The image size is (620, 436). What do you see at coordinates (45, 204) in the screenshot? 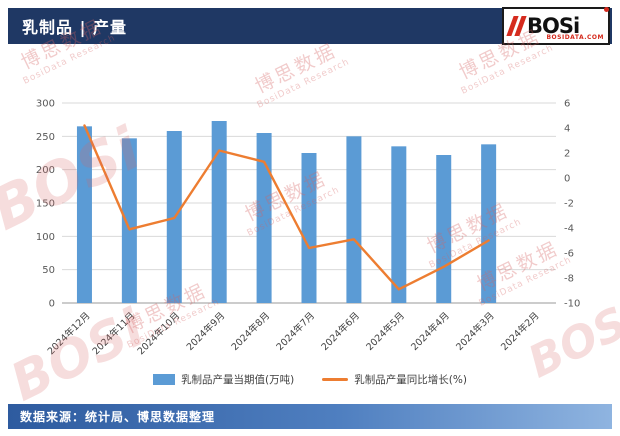
I see `svg-text: 150` at bounding box center [45, 204].